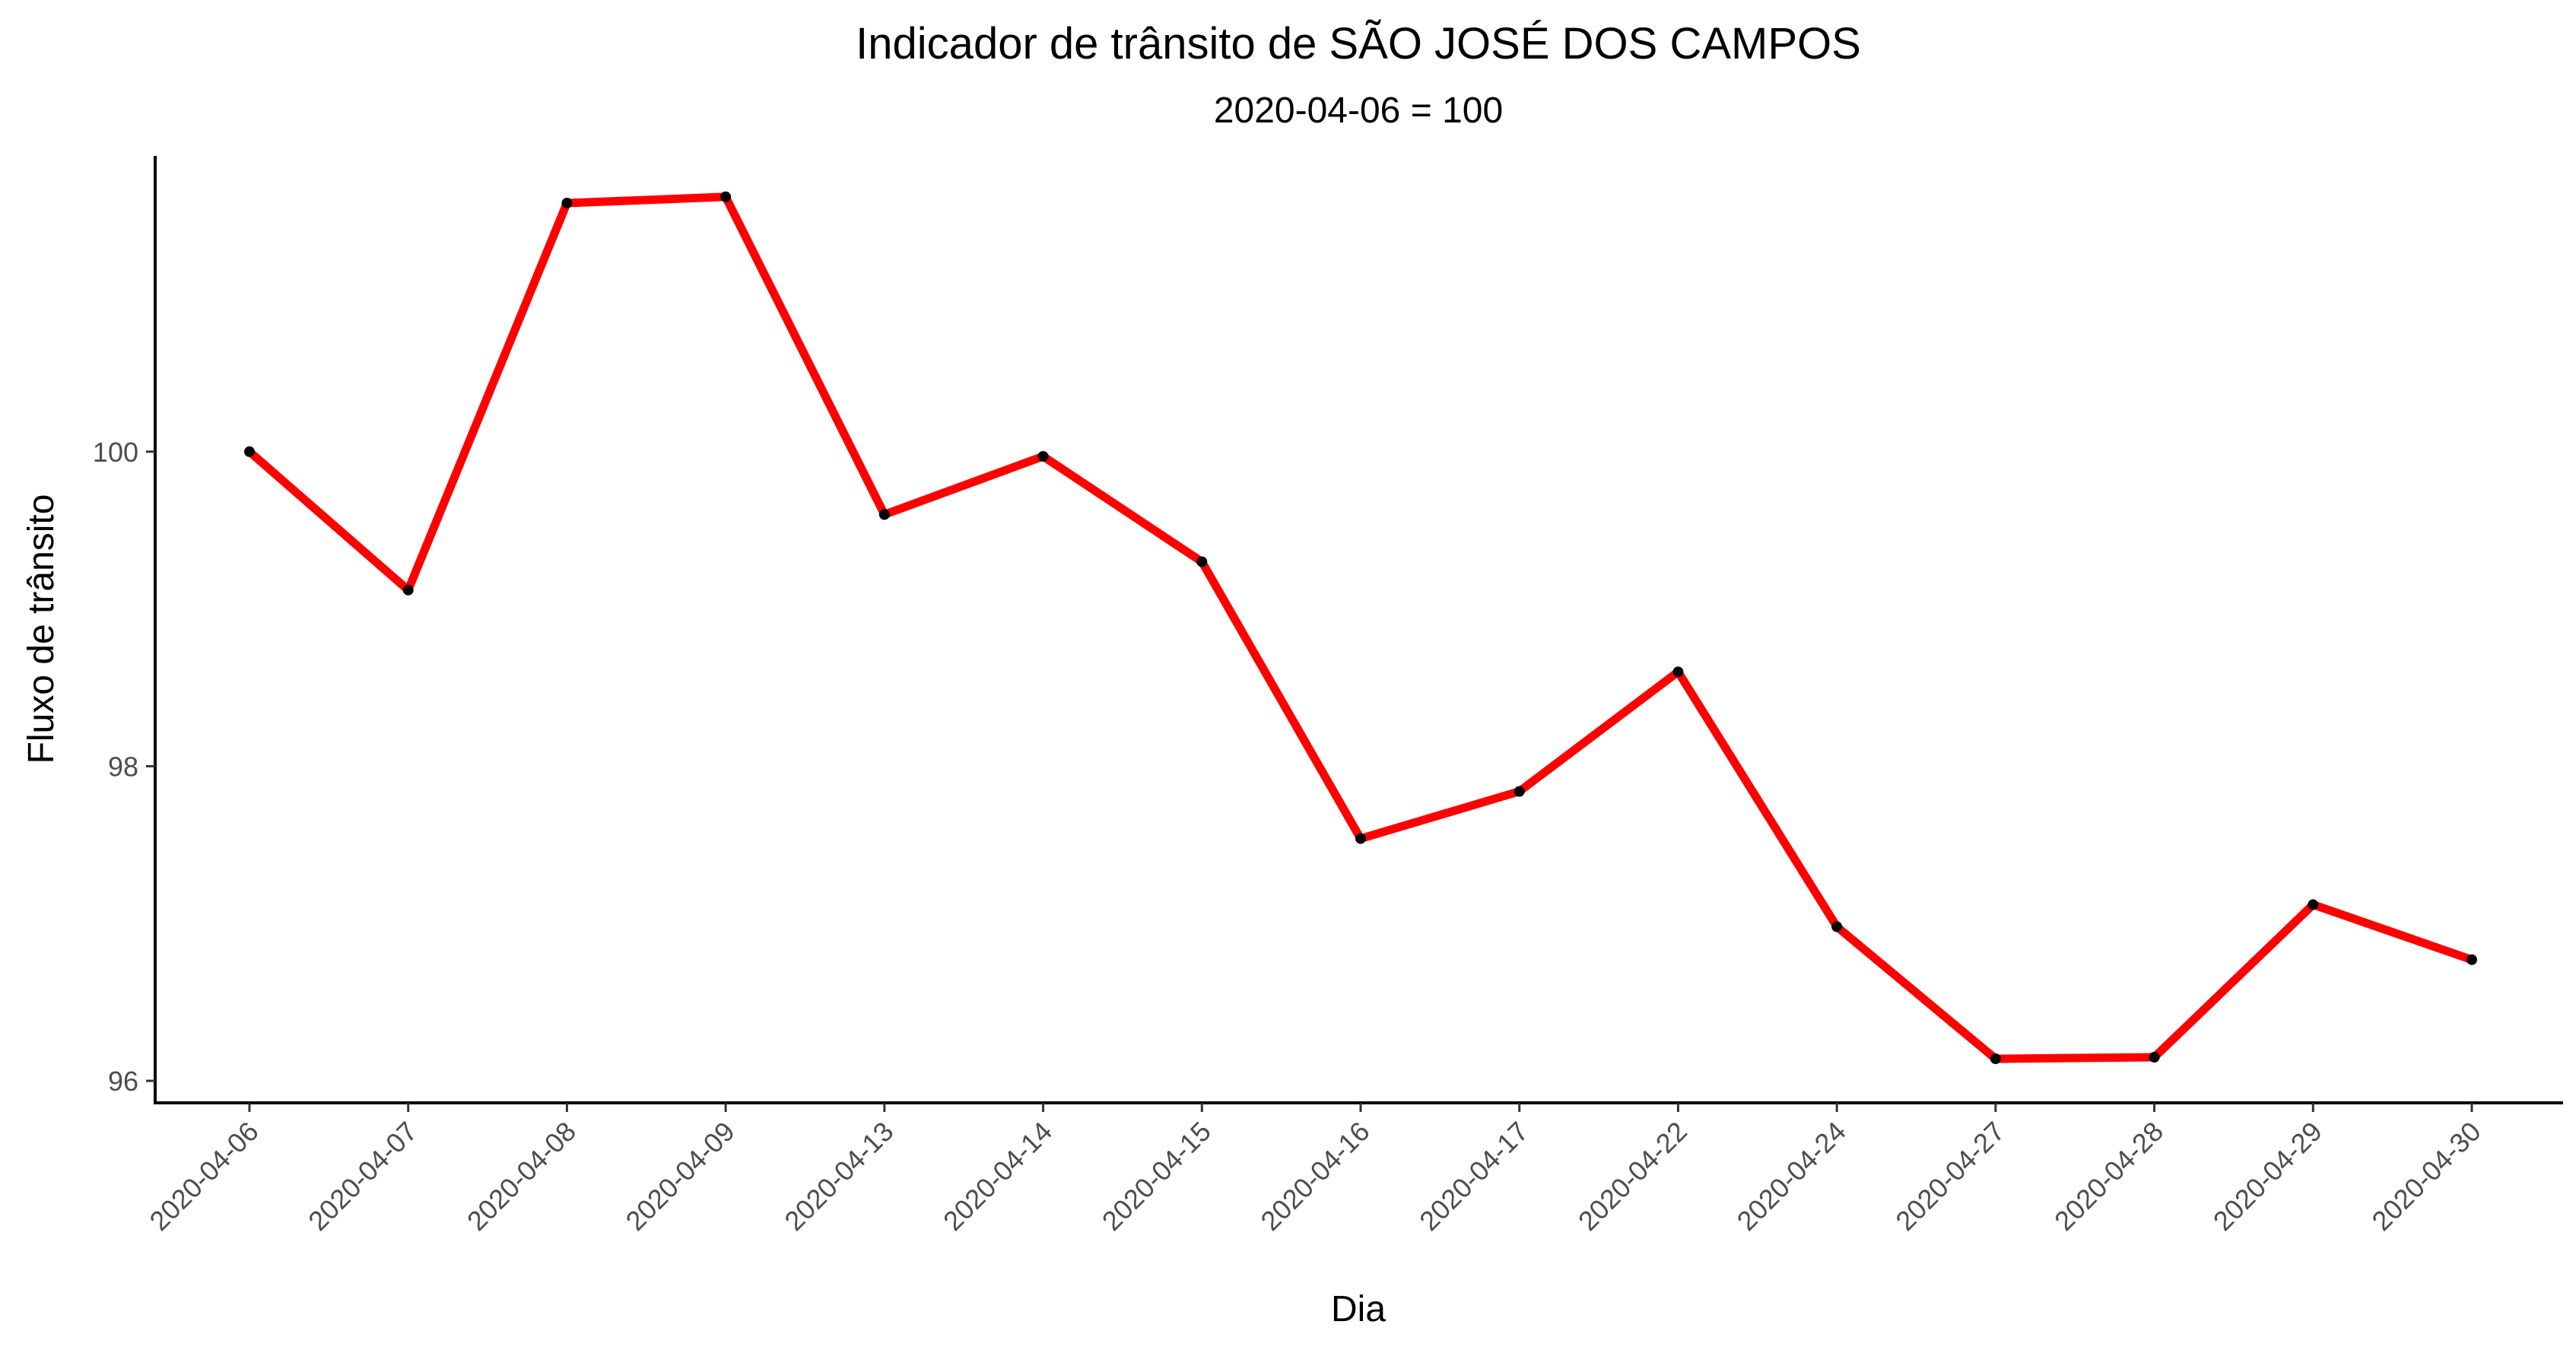  What do you see at coordinates (1632, 1176) in the screenshot?
I see `x-tick-label: 2020-04-22` at bounding box center [1632, 1176].